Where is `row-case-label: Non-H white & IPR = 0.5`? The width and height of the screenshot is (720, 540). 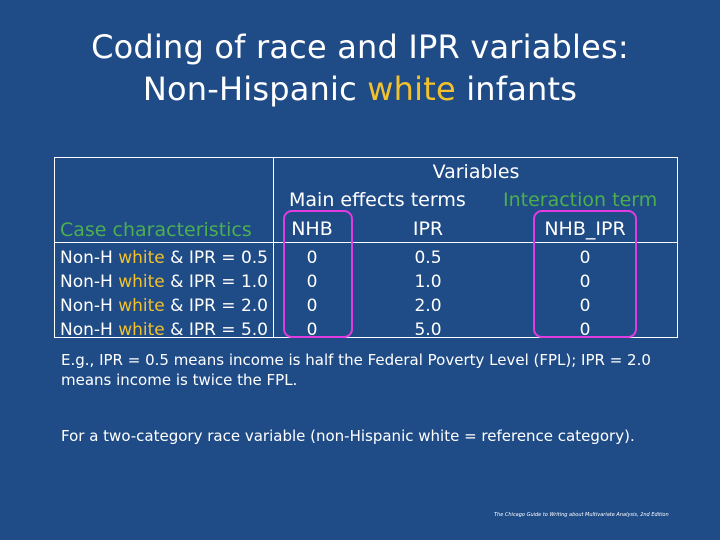
row-case-label: Non-H white & IPR = 0.5 is located at coordinates (164, 258).